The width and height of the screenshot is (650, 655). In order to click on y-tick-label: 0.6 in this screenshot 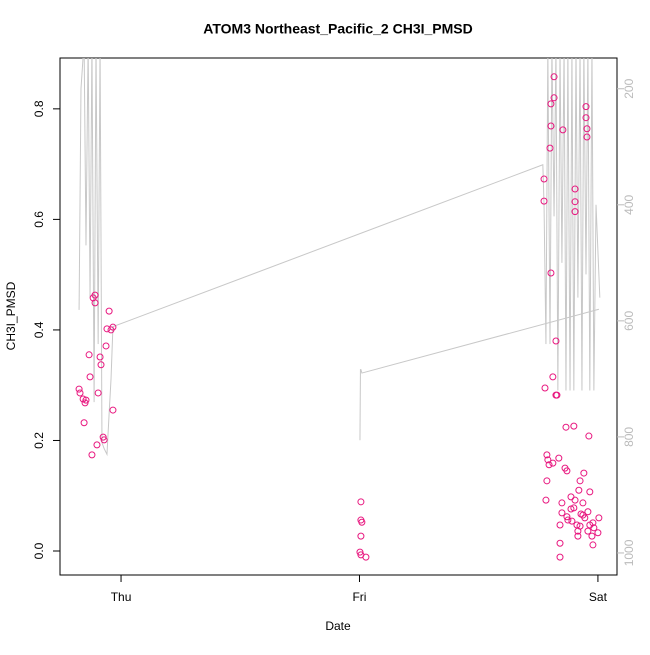, I will do `click(39, 219)`.